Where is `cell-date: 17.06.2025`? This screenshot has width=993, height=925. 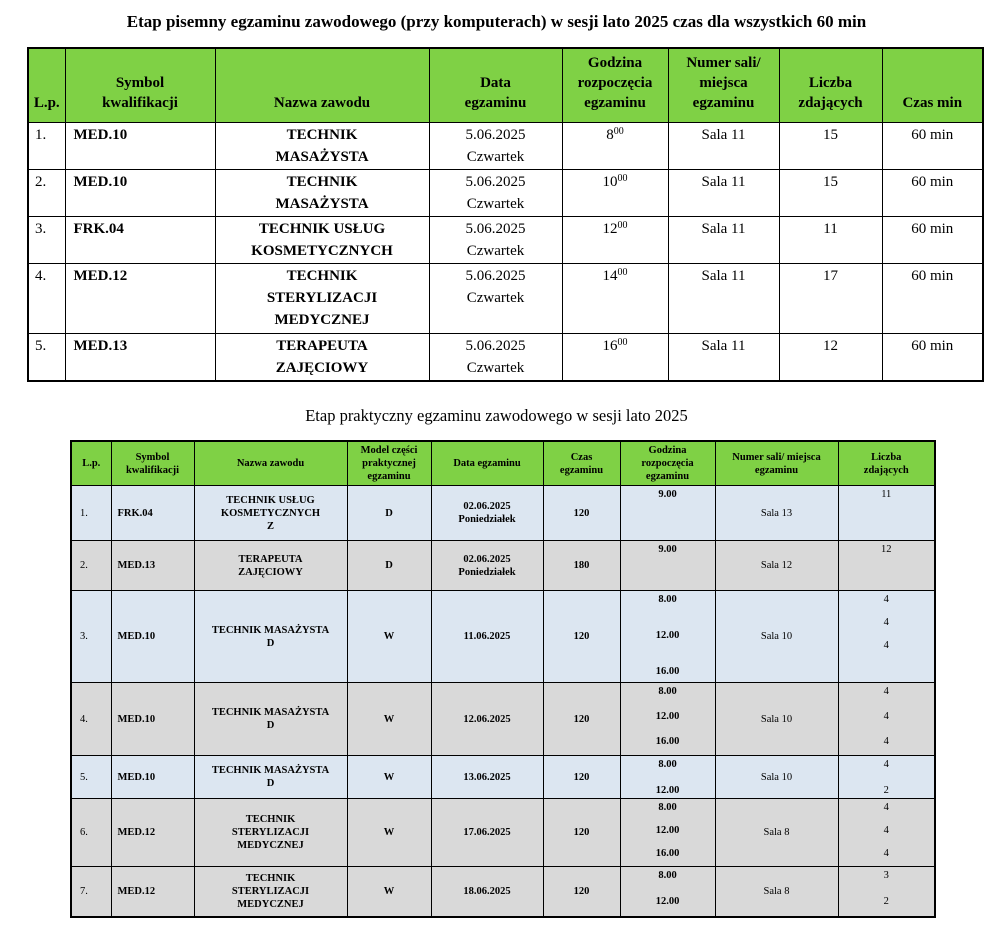 cell-date: 17.06.2025 is located at coordinates (487, 832).